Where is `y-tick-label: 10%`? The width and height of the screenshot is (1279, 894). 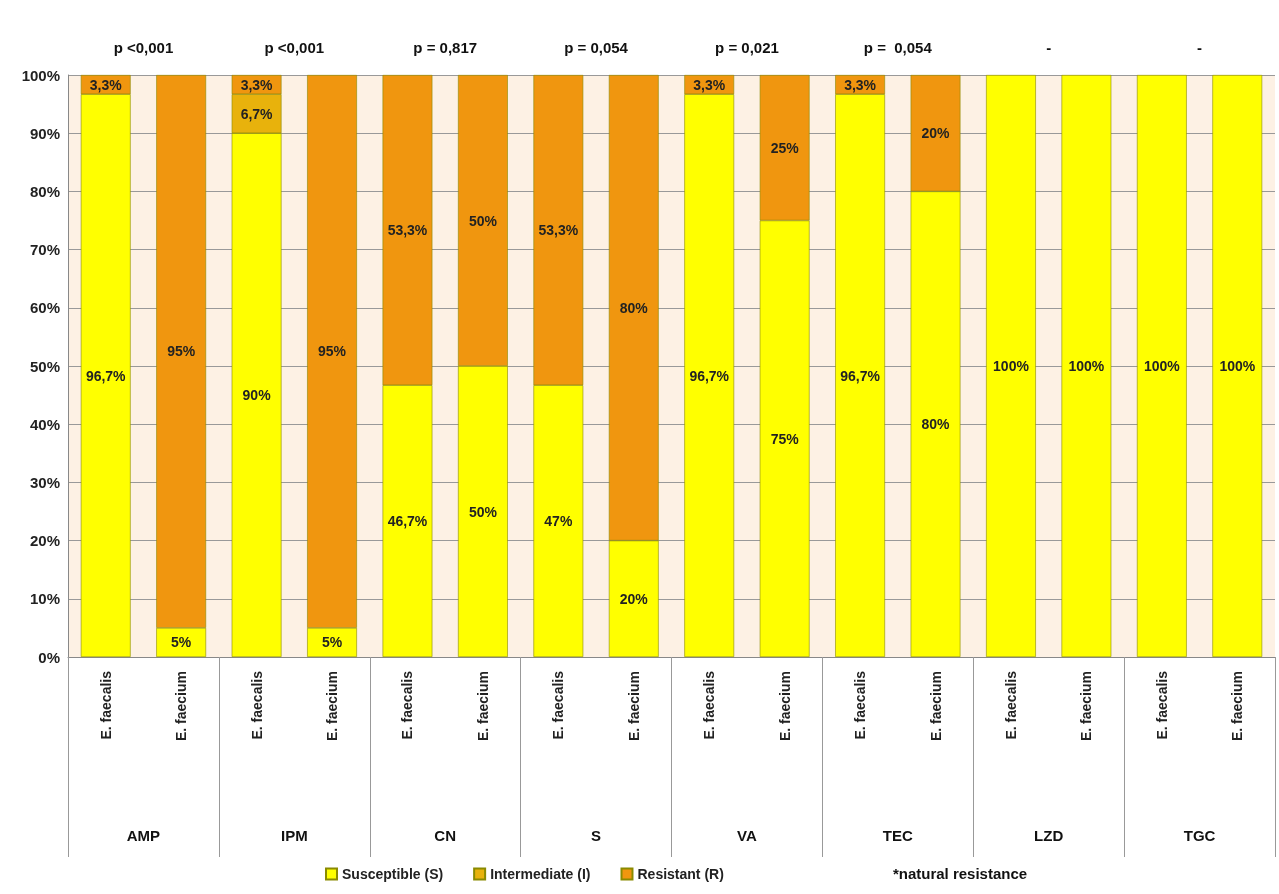
y-tick-label: 10% is located at coordinates (44, 599).